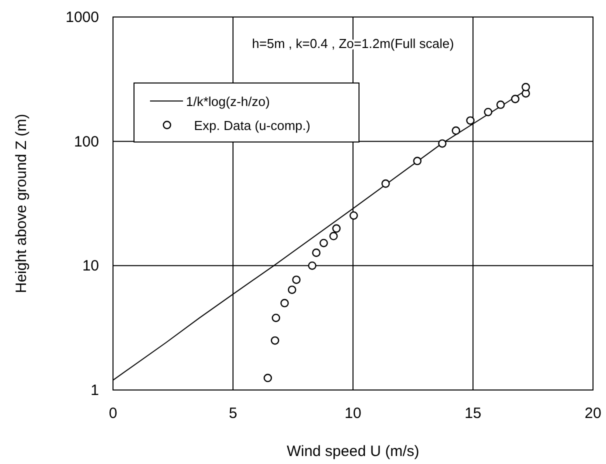 The height and width of the screenshot is (464, 606). I want to click on y-tick-label: 1000, so click(82, 17).